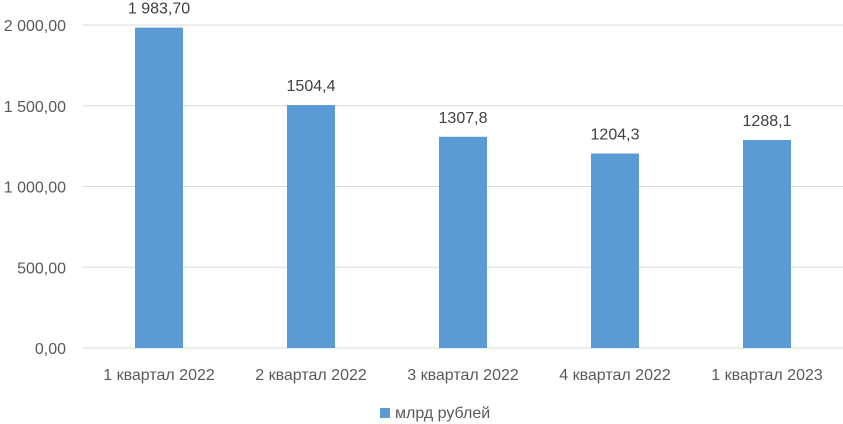 This screenshot has width=843, height=424. What do you see at coordinates (615, 135) in the screenshot?
I see `data-label: 1204,3` at bounding box center [615, 135].